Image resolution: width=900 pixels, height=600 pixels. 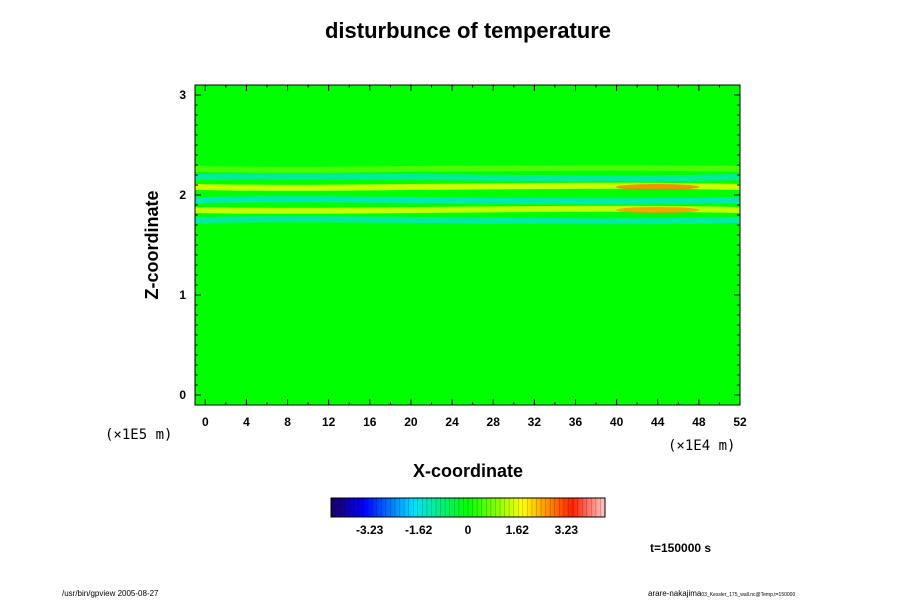 I want to click on x-tick-label: 48, so click(x=699, y=422).